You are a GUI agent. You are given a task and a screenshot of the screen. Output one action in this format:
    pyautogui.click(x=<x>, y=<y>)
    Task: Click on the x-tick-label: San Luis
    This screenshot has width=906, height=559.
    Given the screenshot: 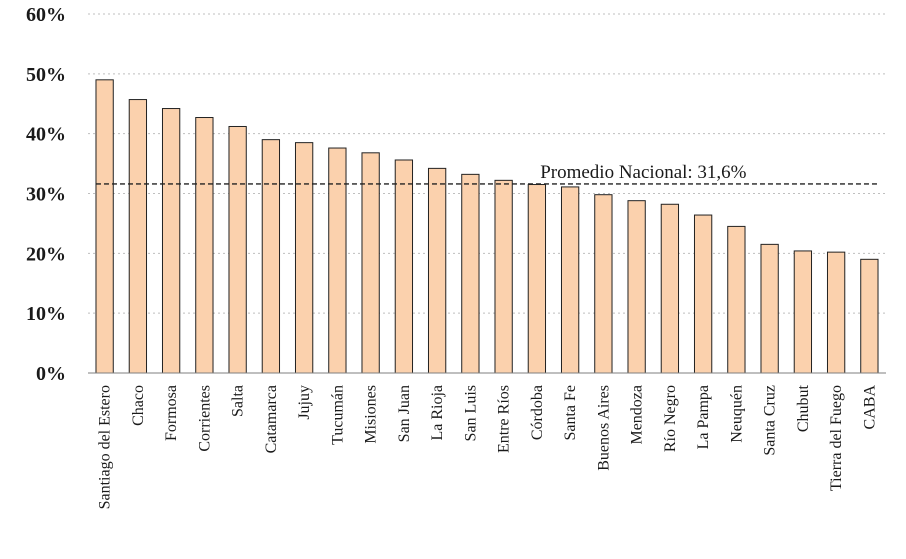 What is the action you would take?
    pyautogui.click(x=470, y=413)
    